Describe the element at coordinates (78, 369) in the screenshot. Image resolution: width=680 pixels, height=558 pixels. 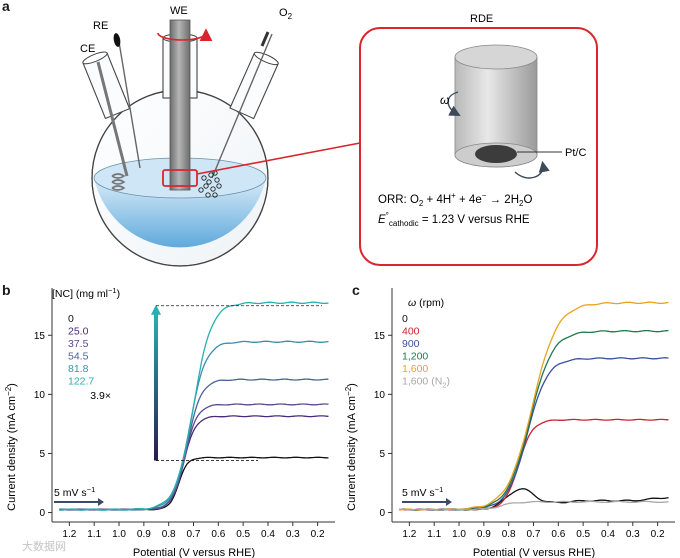
I see `legend-item: 81.8` at that location.